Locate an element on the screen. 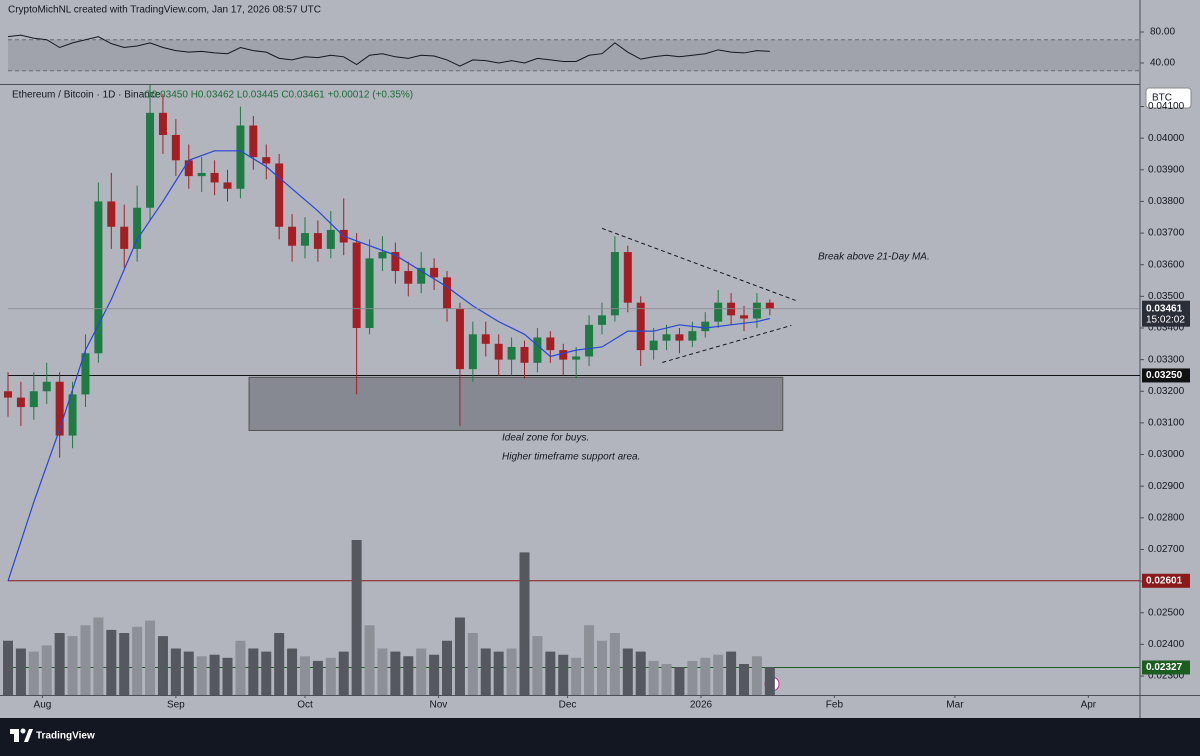 Image resolution: width=1200 pixels, height=756 pixels. y-tick-label: 0.03300 is located at coordinates (1166, 359).